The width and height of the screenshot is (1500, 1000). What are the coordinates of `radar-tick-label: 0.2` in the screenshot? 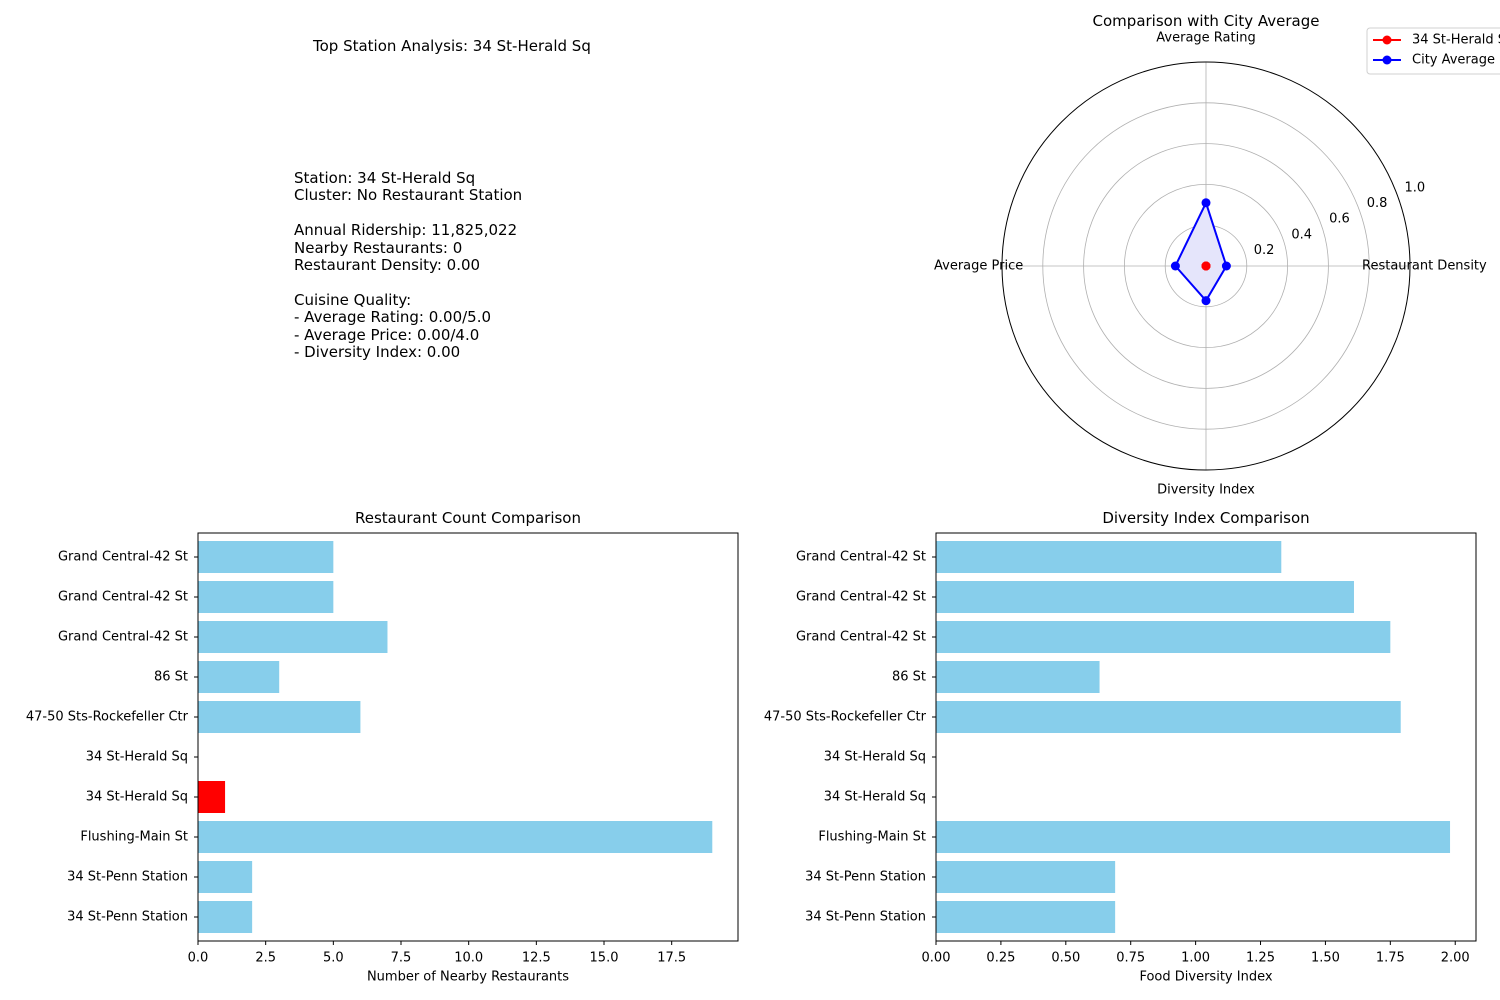 It's located at (1264, 250).